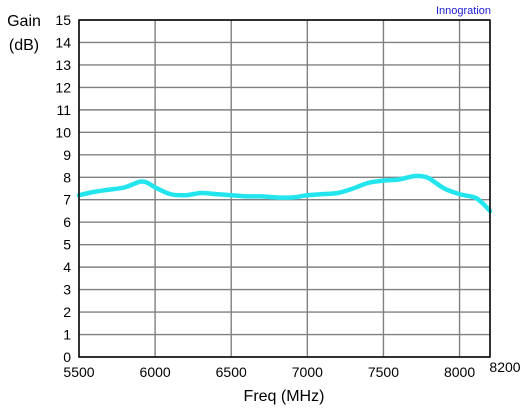 The width and height of the screenshot is (523, 411). What do you see at coordinates (284, 396) in the screenshot?
I see `x-axis-title: Freq (MHz)` at bounding box center [284, 396].